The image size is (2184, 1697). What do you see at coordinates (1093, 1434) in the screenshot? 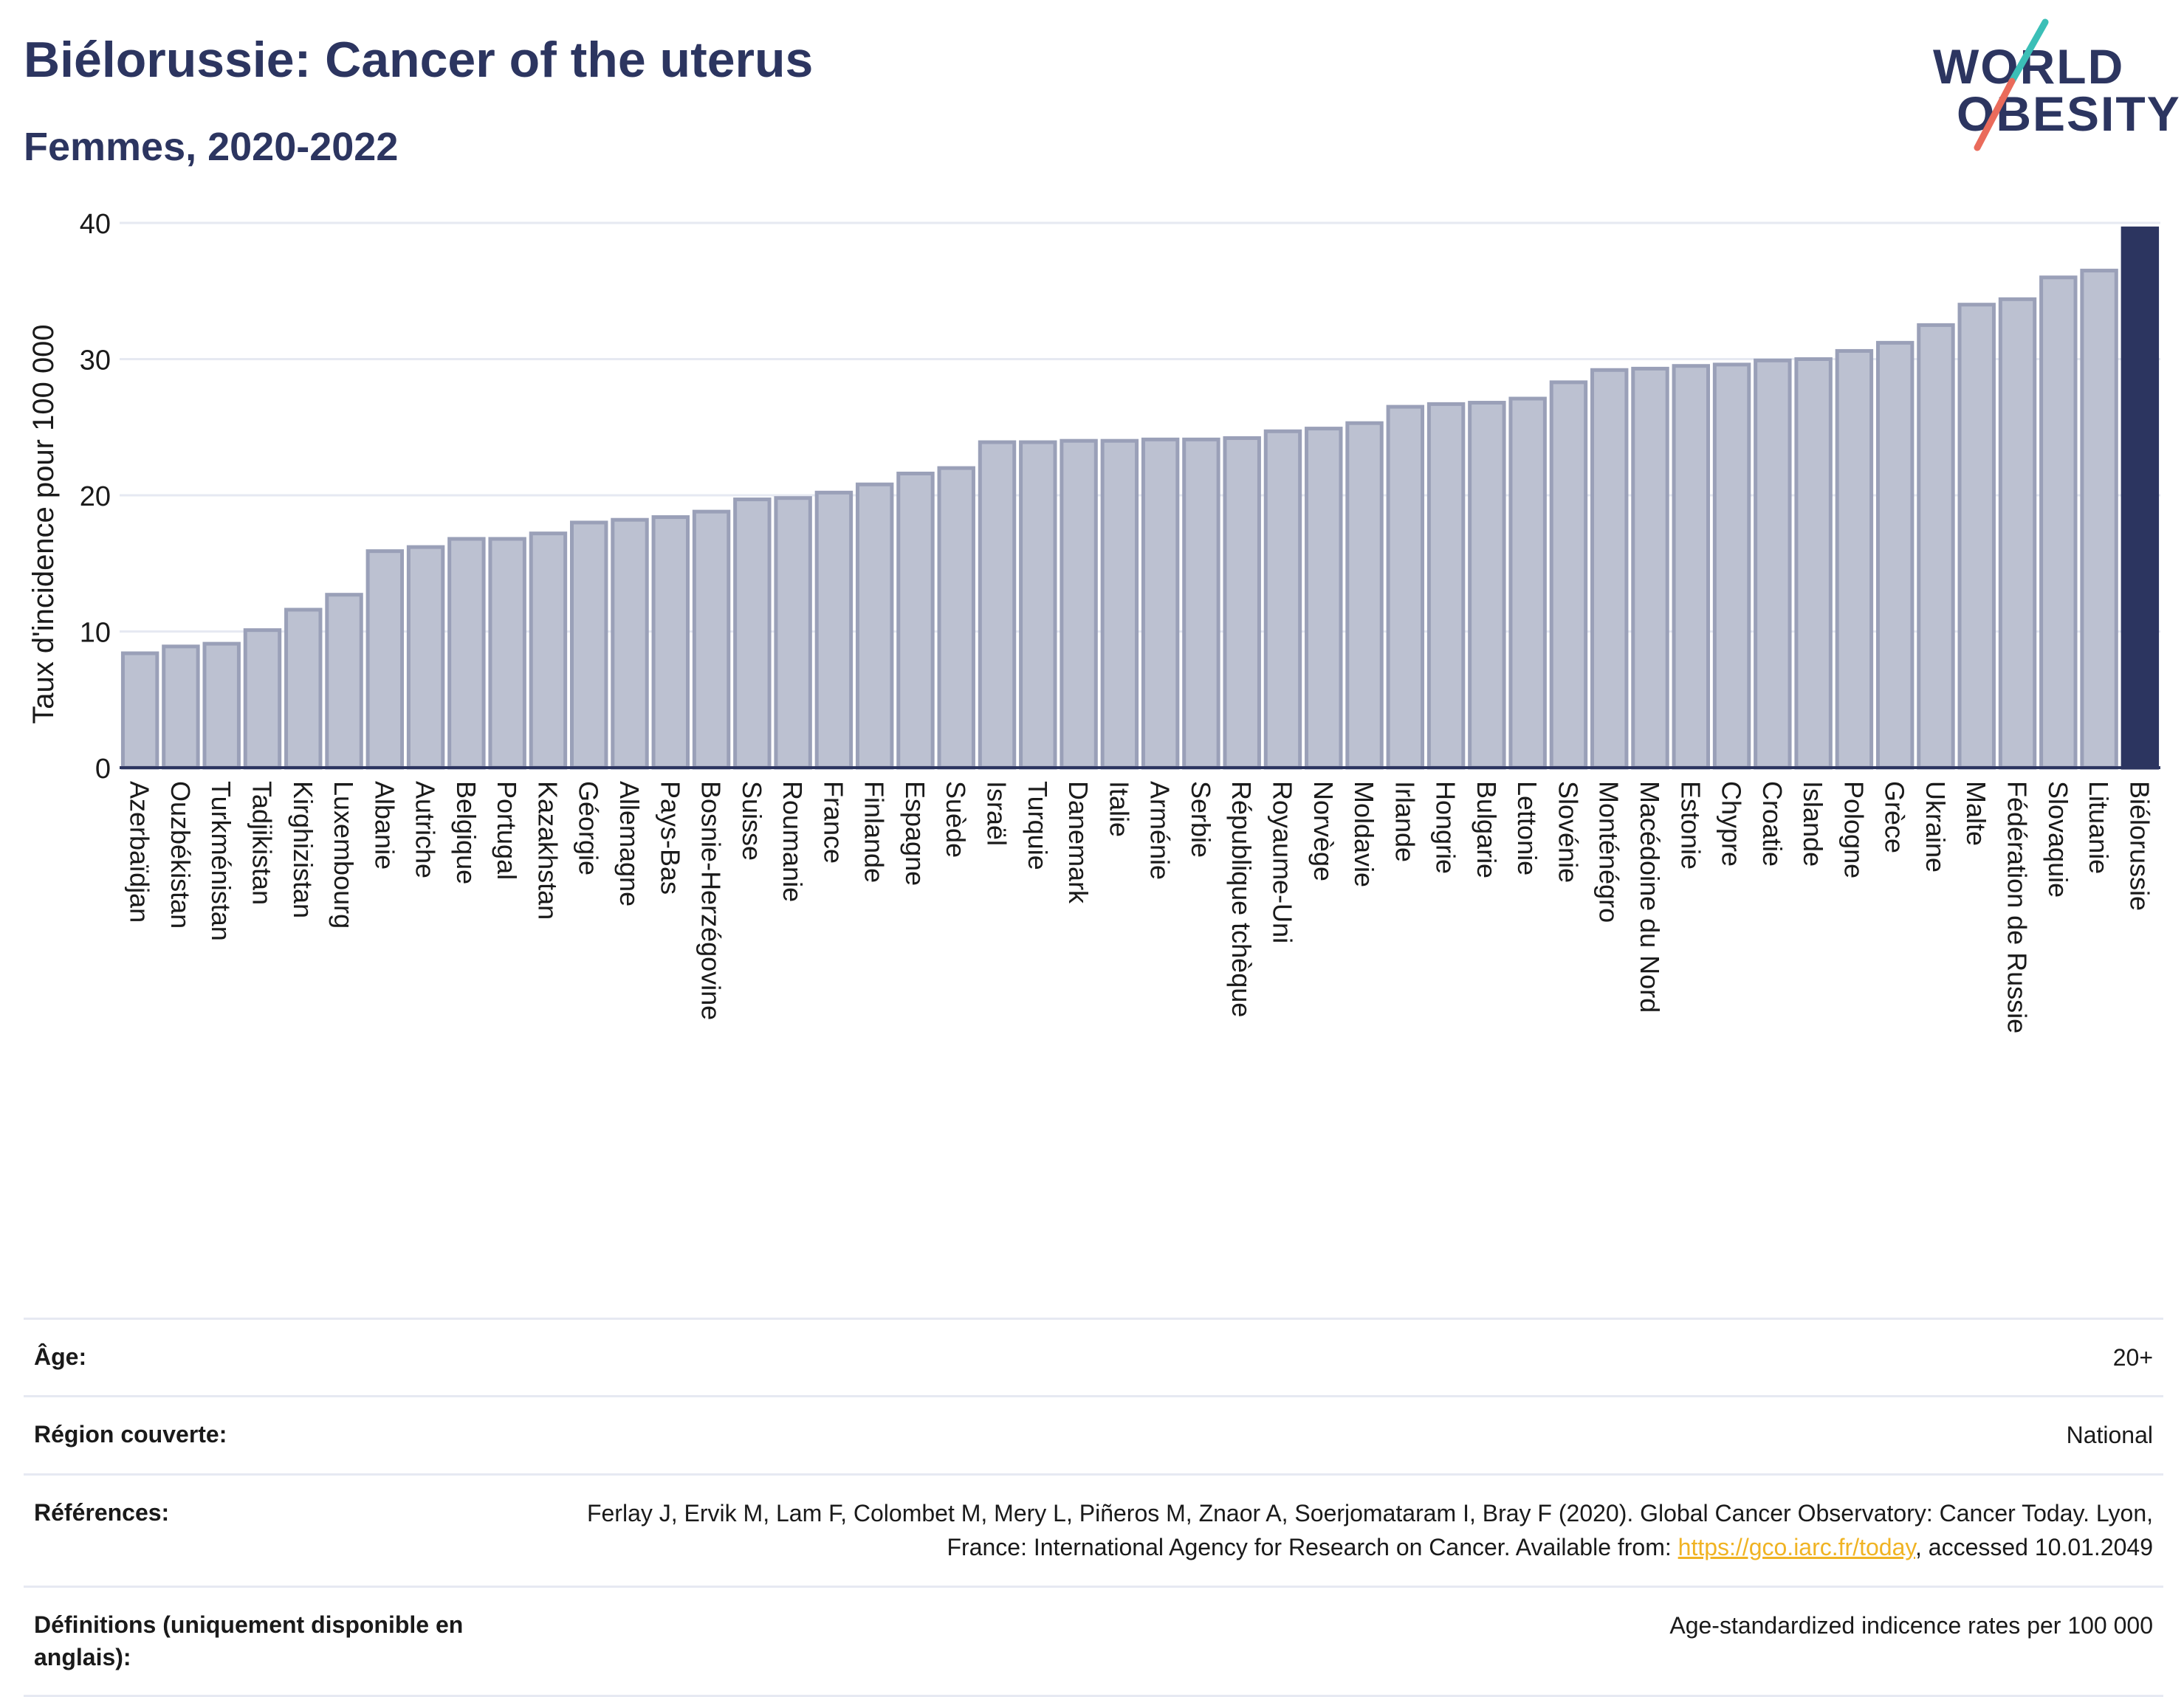
I see `meta-row-region: Région couverte: National` at bounding box center [1093, 1434].